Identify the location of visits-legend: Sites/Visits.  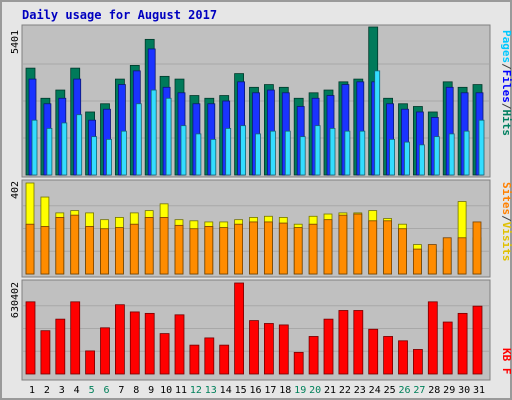
(506, 222).